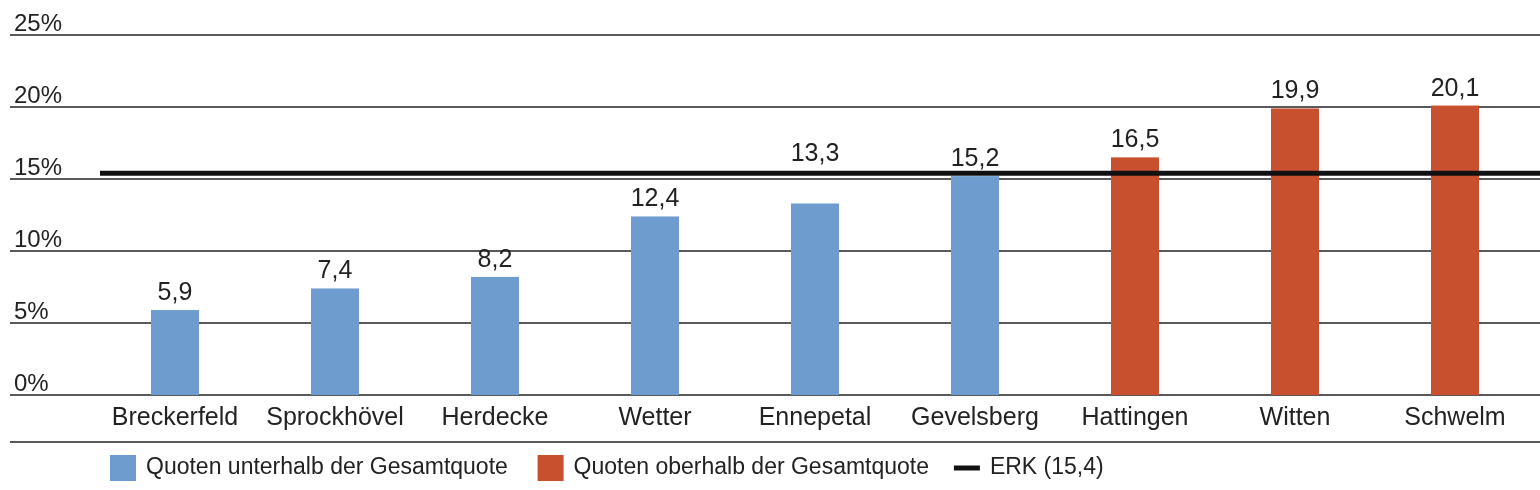 The image size is (1540, 490). Describe the element at coordinates (495, 416) in the screenshot. I see `x-tick-label: Herdecke` at that location.